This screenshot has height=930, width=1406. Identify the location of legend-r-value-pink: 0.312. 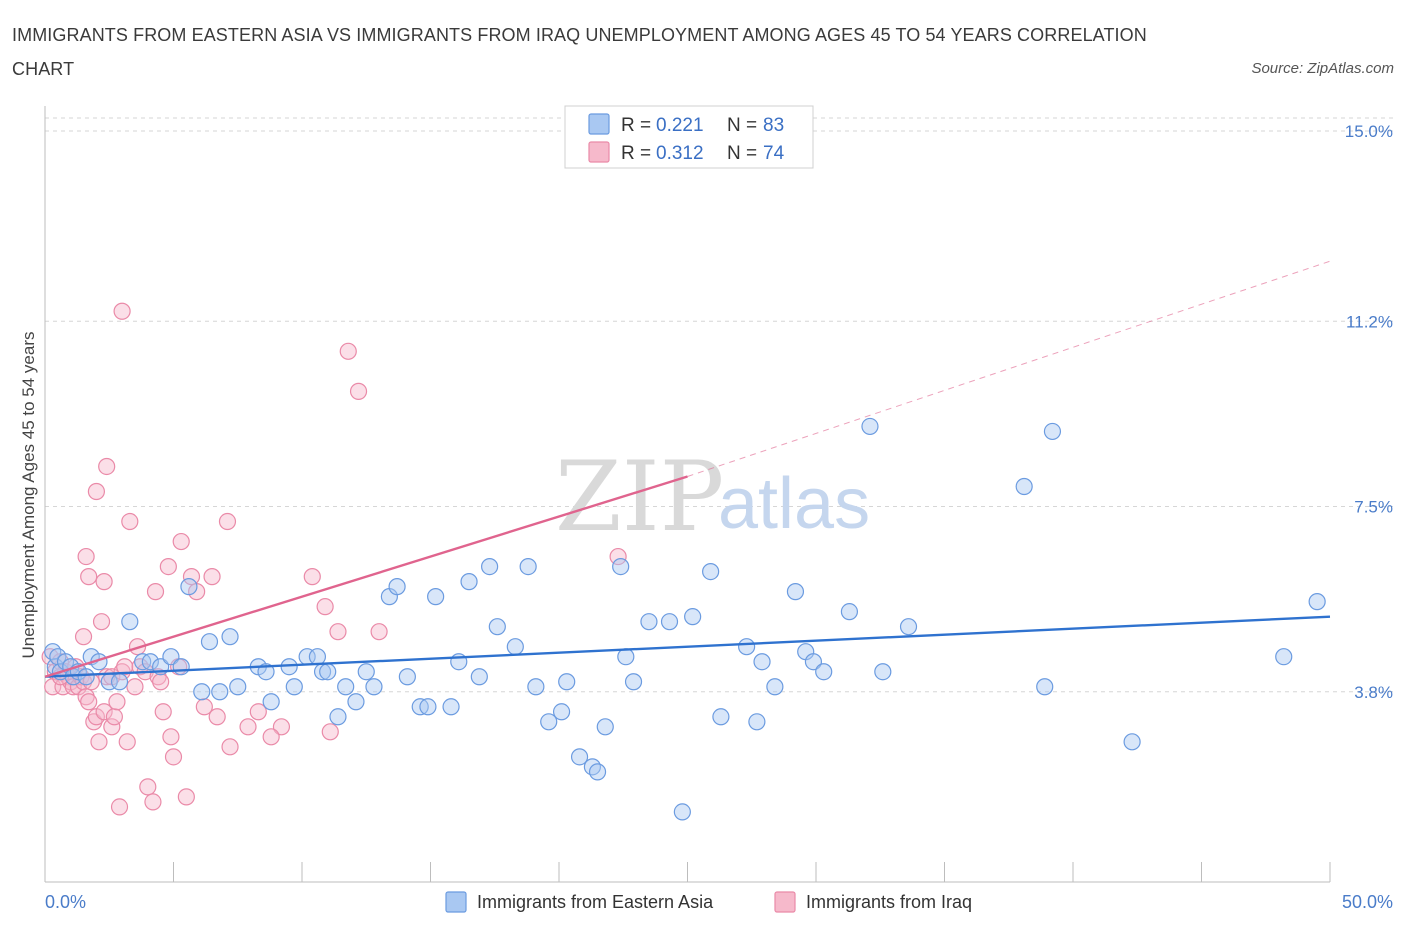
(680, 153).